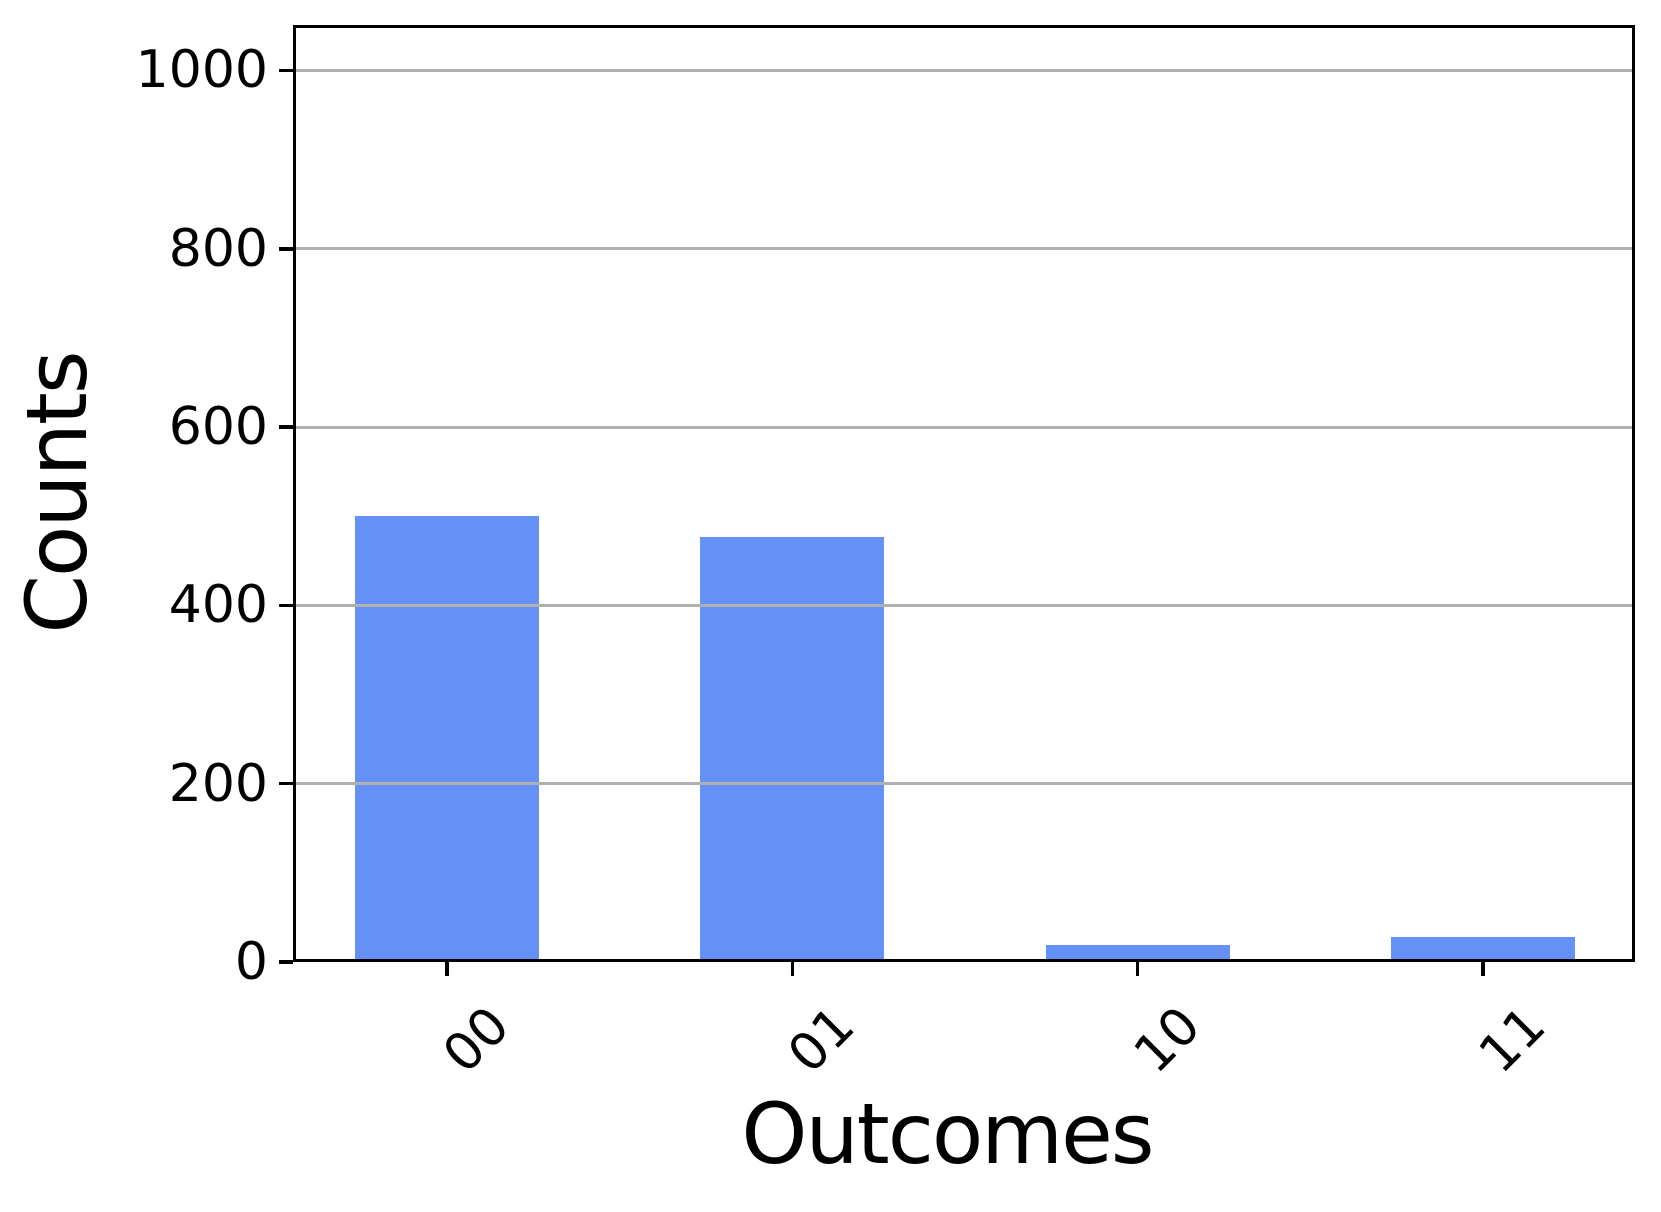 The height and width of the screenshot is (1212, 1661). Describe the element at coordinates (251, 962) in the screenshot. I see `y-tick-label-0: 0` at that location.